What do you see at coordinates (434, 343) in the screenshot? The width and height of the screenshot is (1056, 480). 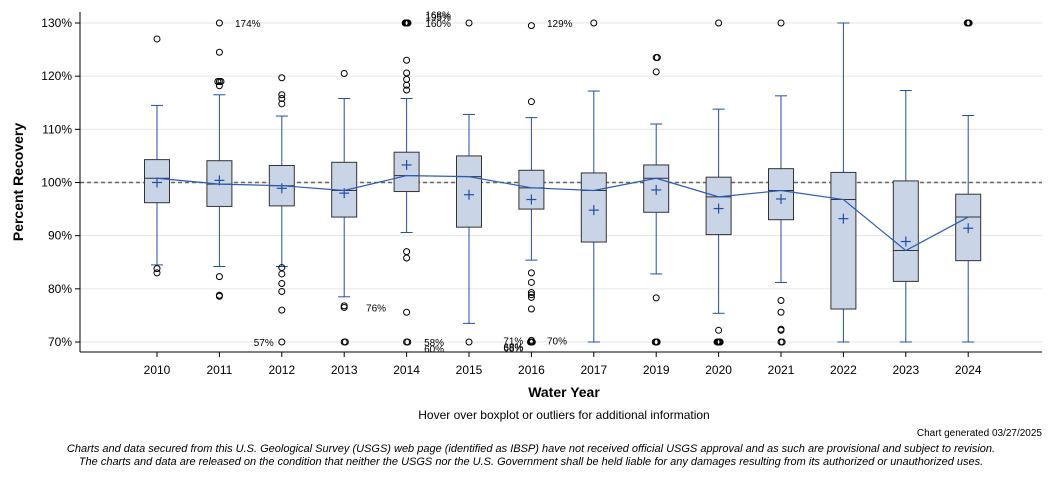 I see `outlier-annotation: 58%` at bounding box center [434, 343].